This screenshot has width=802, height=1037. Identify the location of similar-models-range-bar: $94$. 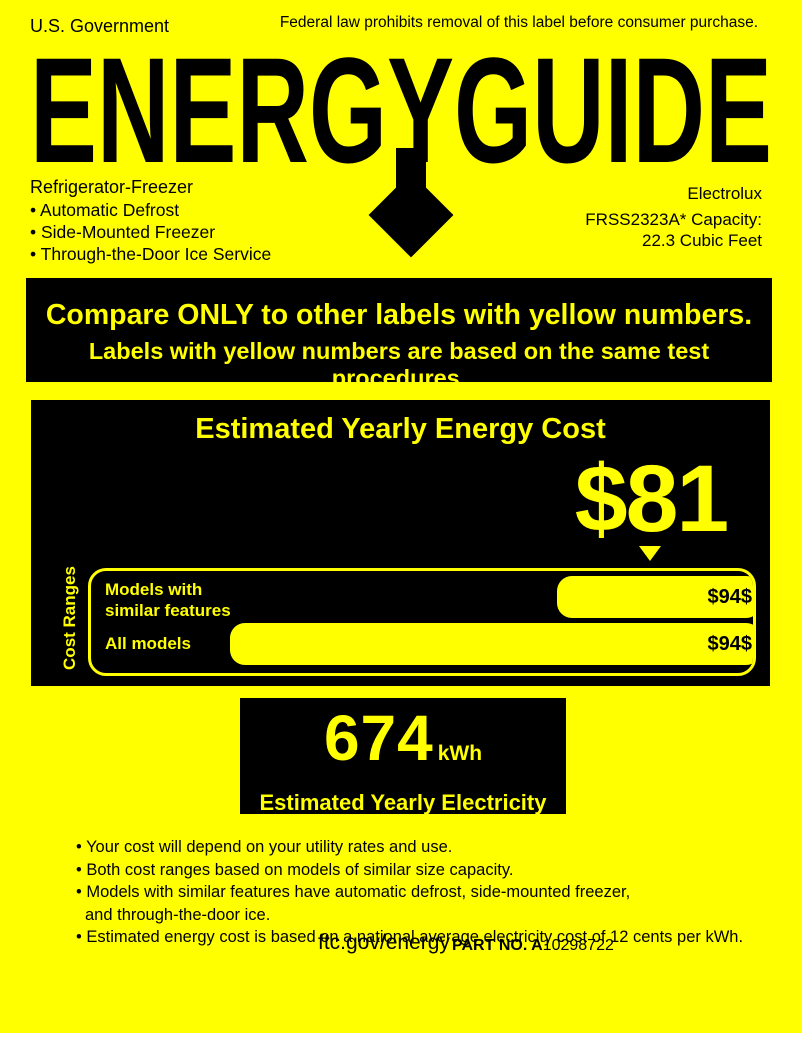
(655, 597).